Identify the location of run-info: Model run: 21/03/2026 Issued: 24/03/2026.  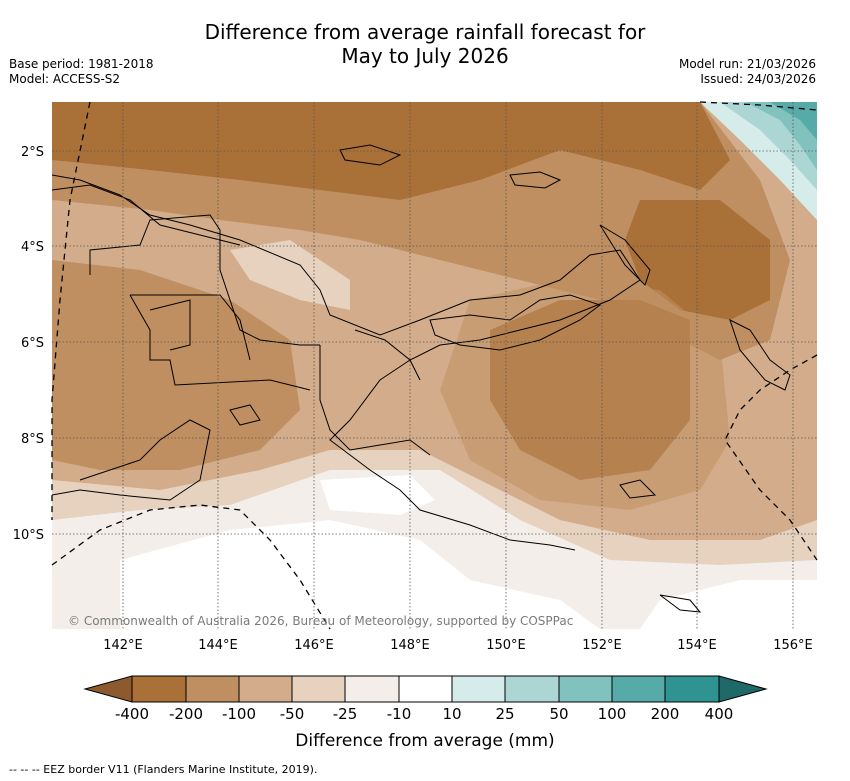
(747, 72).